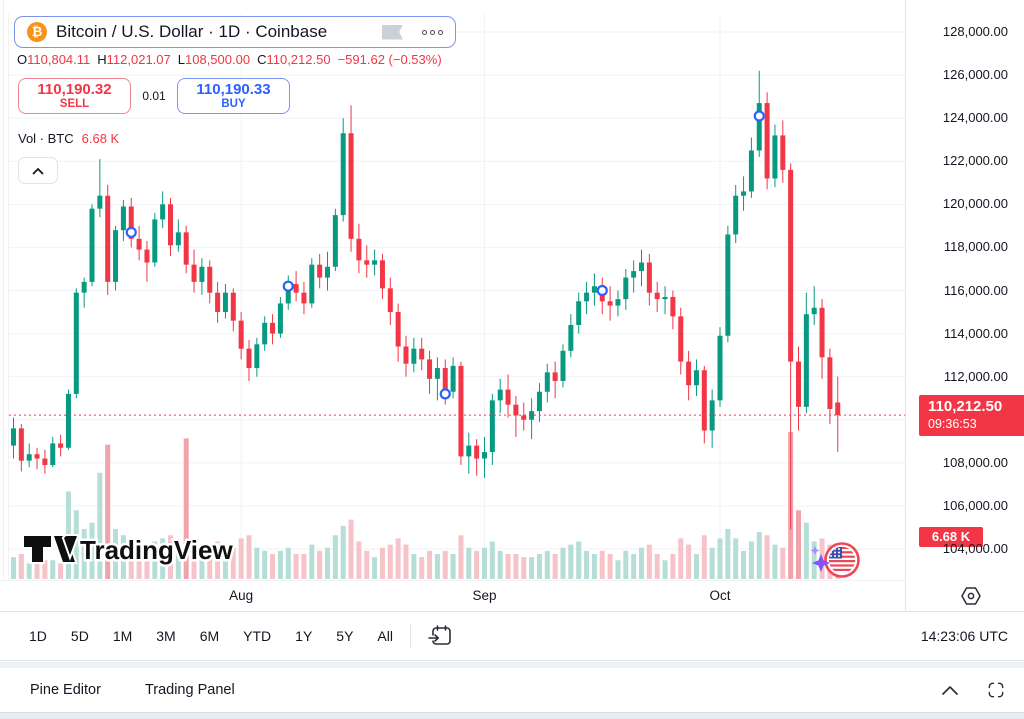  What do you see at coordinates (971, 596) in the screenshot?
I see `price-scale-settings-button` at bounding box center [971, 596].